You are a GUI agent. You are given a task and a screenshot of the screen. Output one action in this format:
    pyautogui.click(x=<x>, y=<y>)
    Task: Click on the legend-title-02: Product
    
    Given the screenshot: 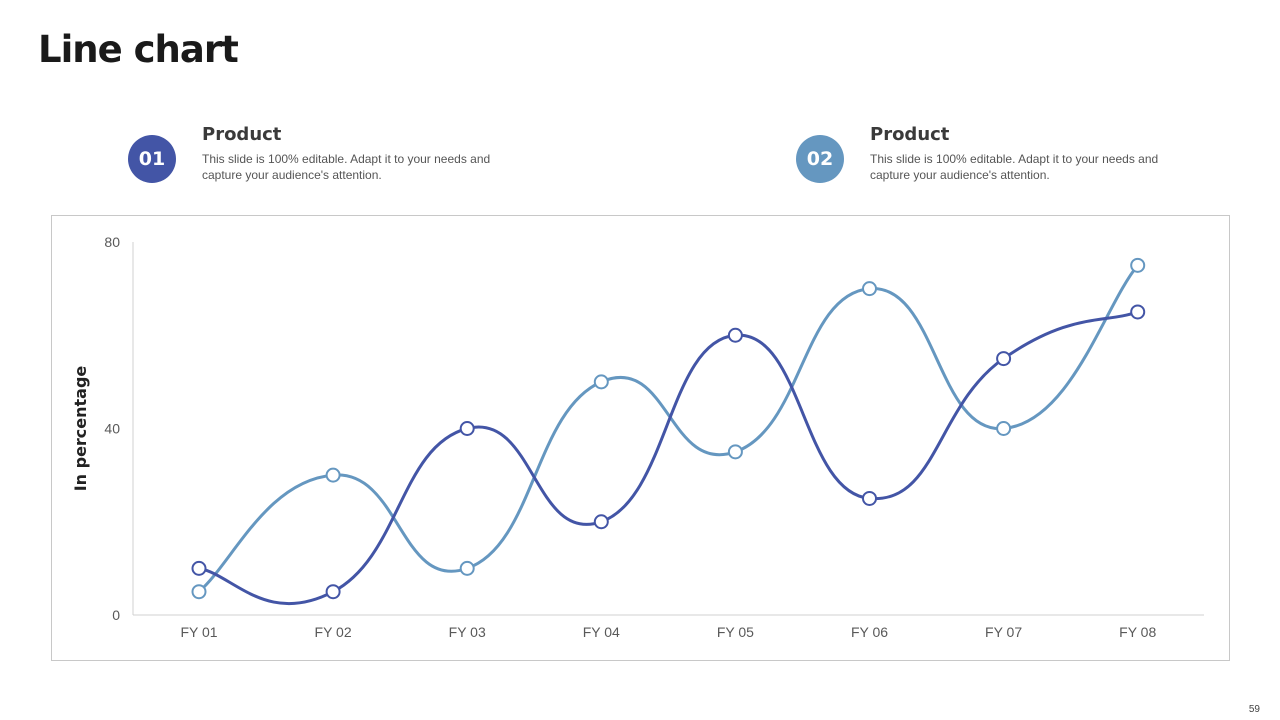 What is the action you would take?
    pyautogui.click(x=910, y=134)
    